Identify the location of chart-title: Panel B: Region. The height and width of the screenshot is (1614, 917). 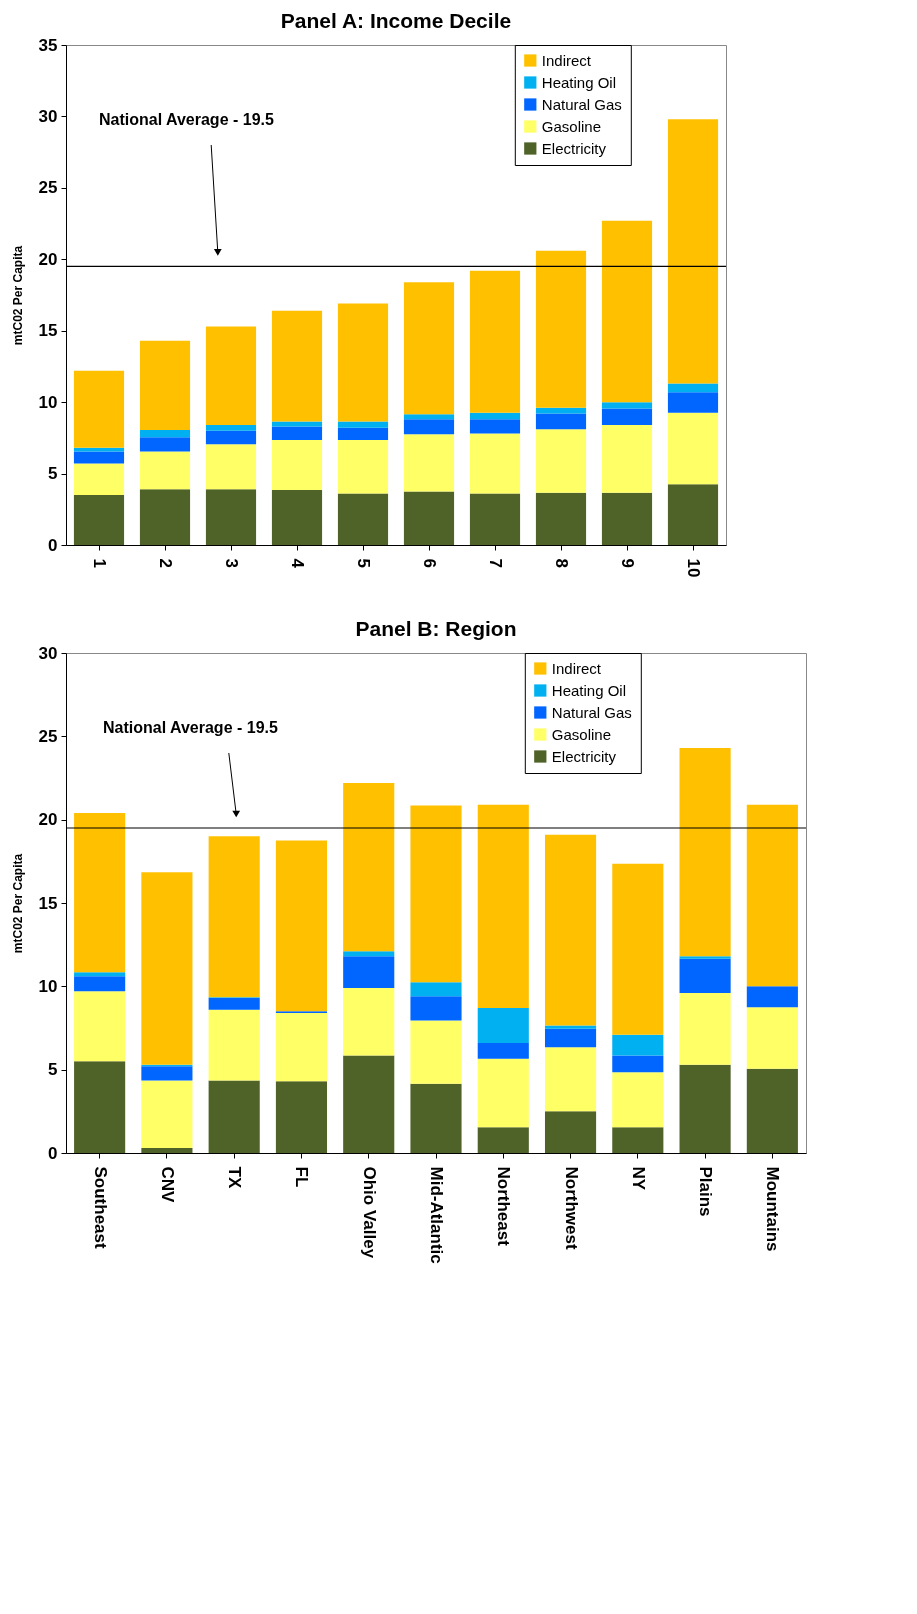
(436, 628).